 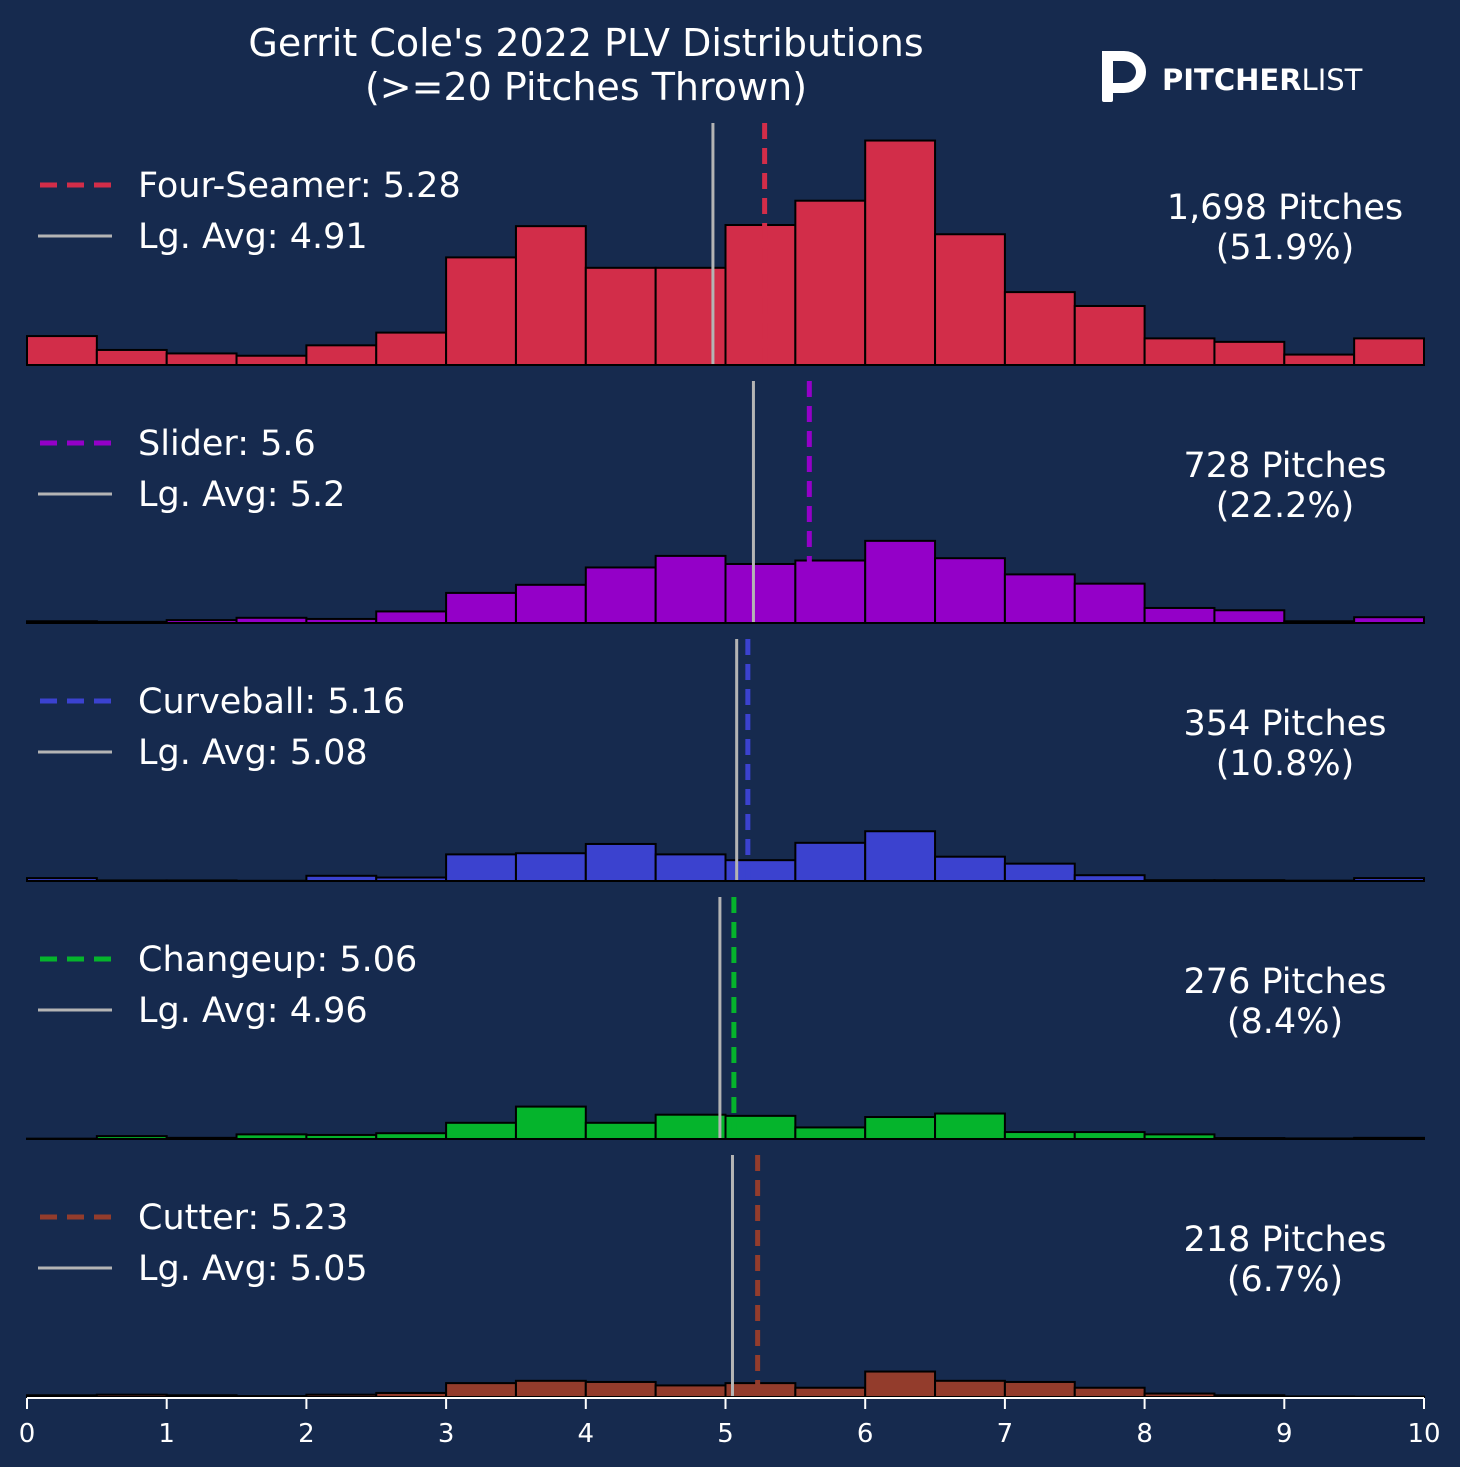 I want to click on pitcherlist-logo: PITCHERLIST, so click(x=1232, y=76).